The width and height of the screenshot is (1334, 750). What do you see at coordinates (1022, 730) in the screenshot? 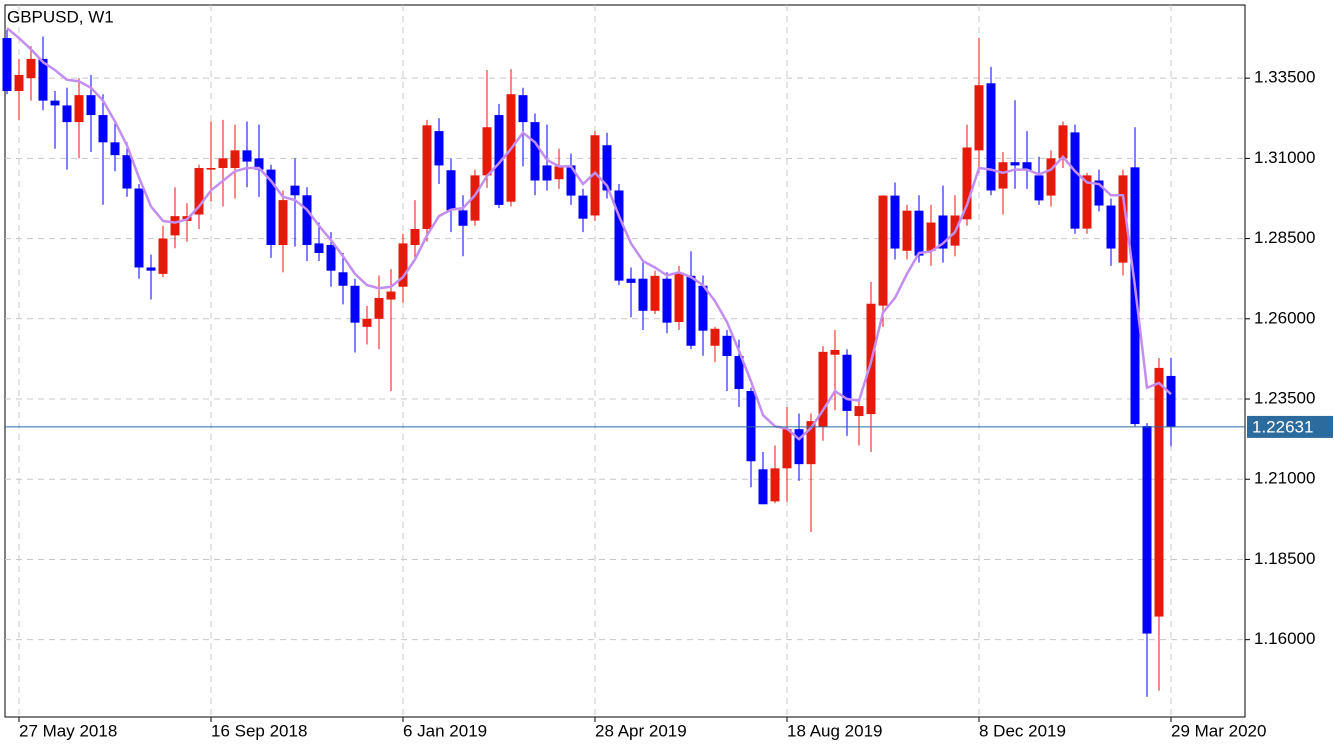
I see `x-tick-label: 8 Dec 2019` at bounding box center [1022, 730].